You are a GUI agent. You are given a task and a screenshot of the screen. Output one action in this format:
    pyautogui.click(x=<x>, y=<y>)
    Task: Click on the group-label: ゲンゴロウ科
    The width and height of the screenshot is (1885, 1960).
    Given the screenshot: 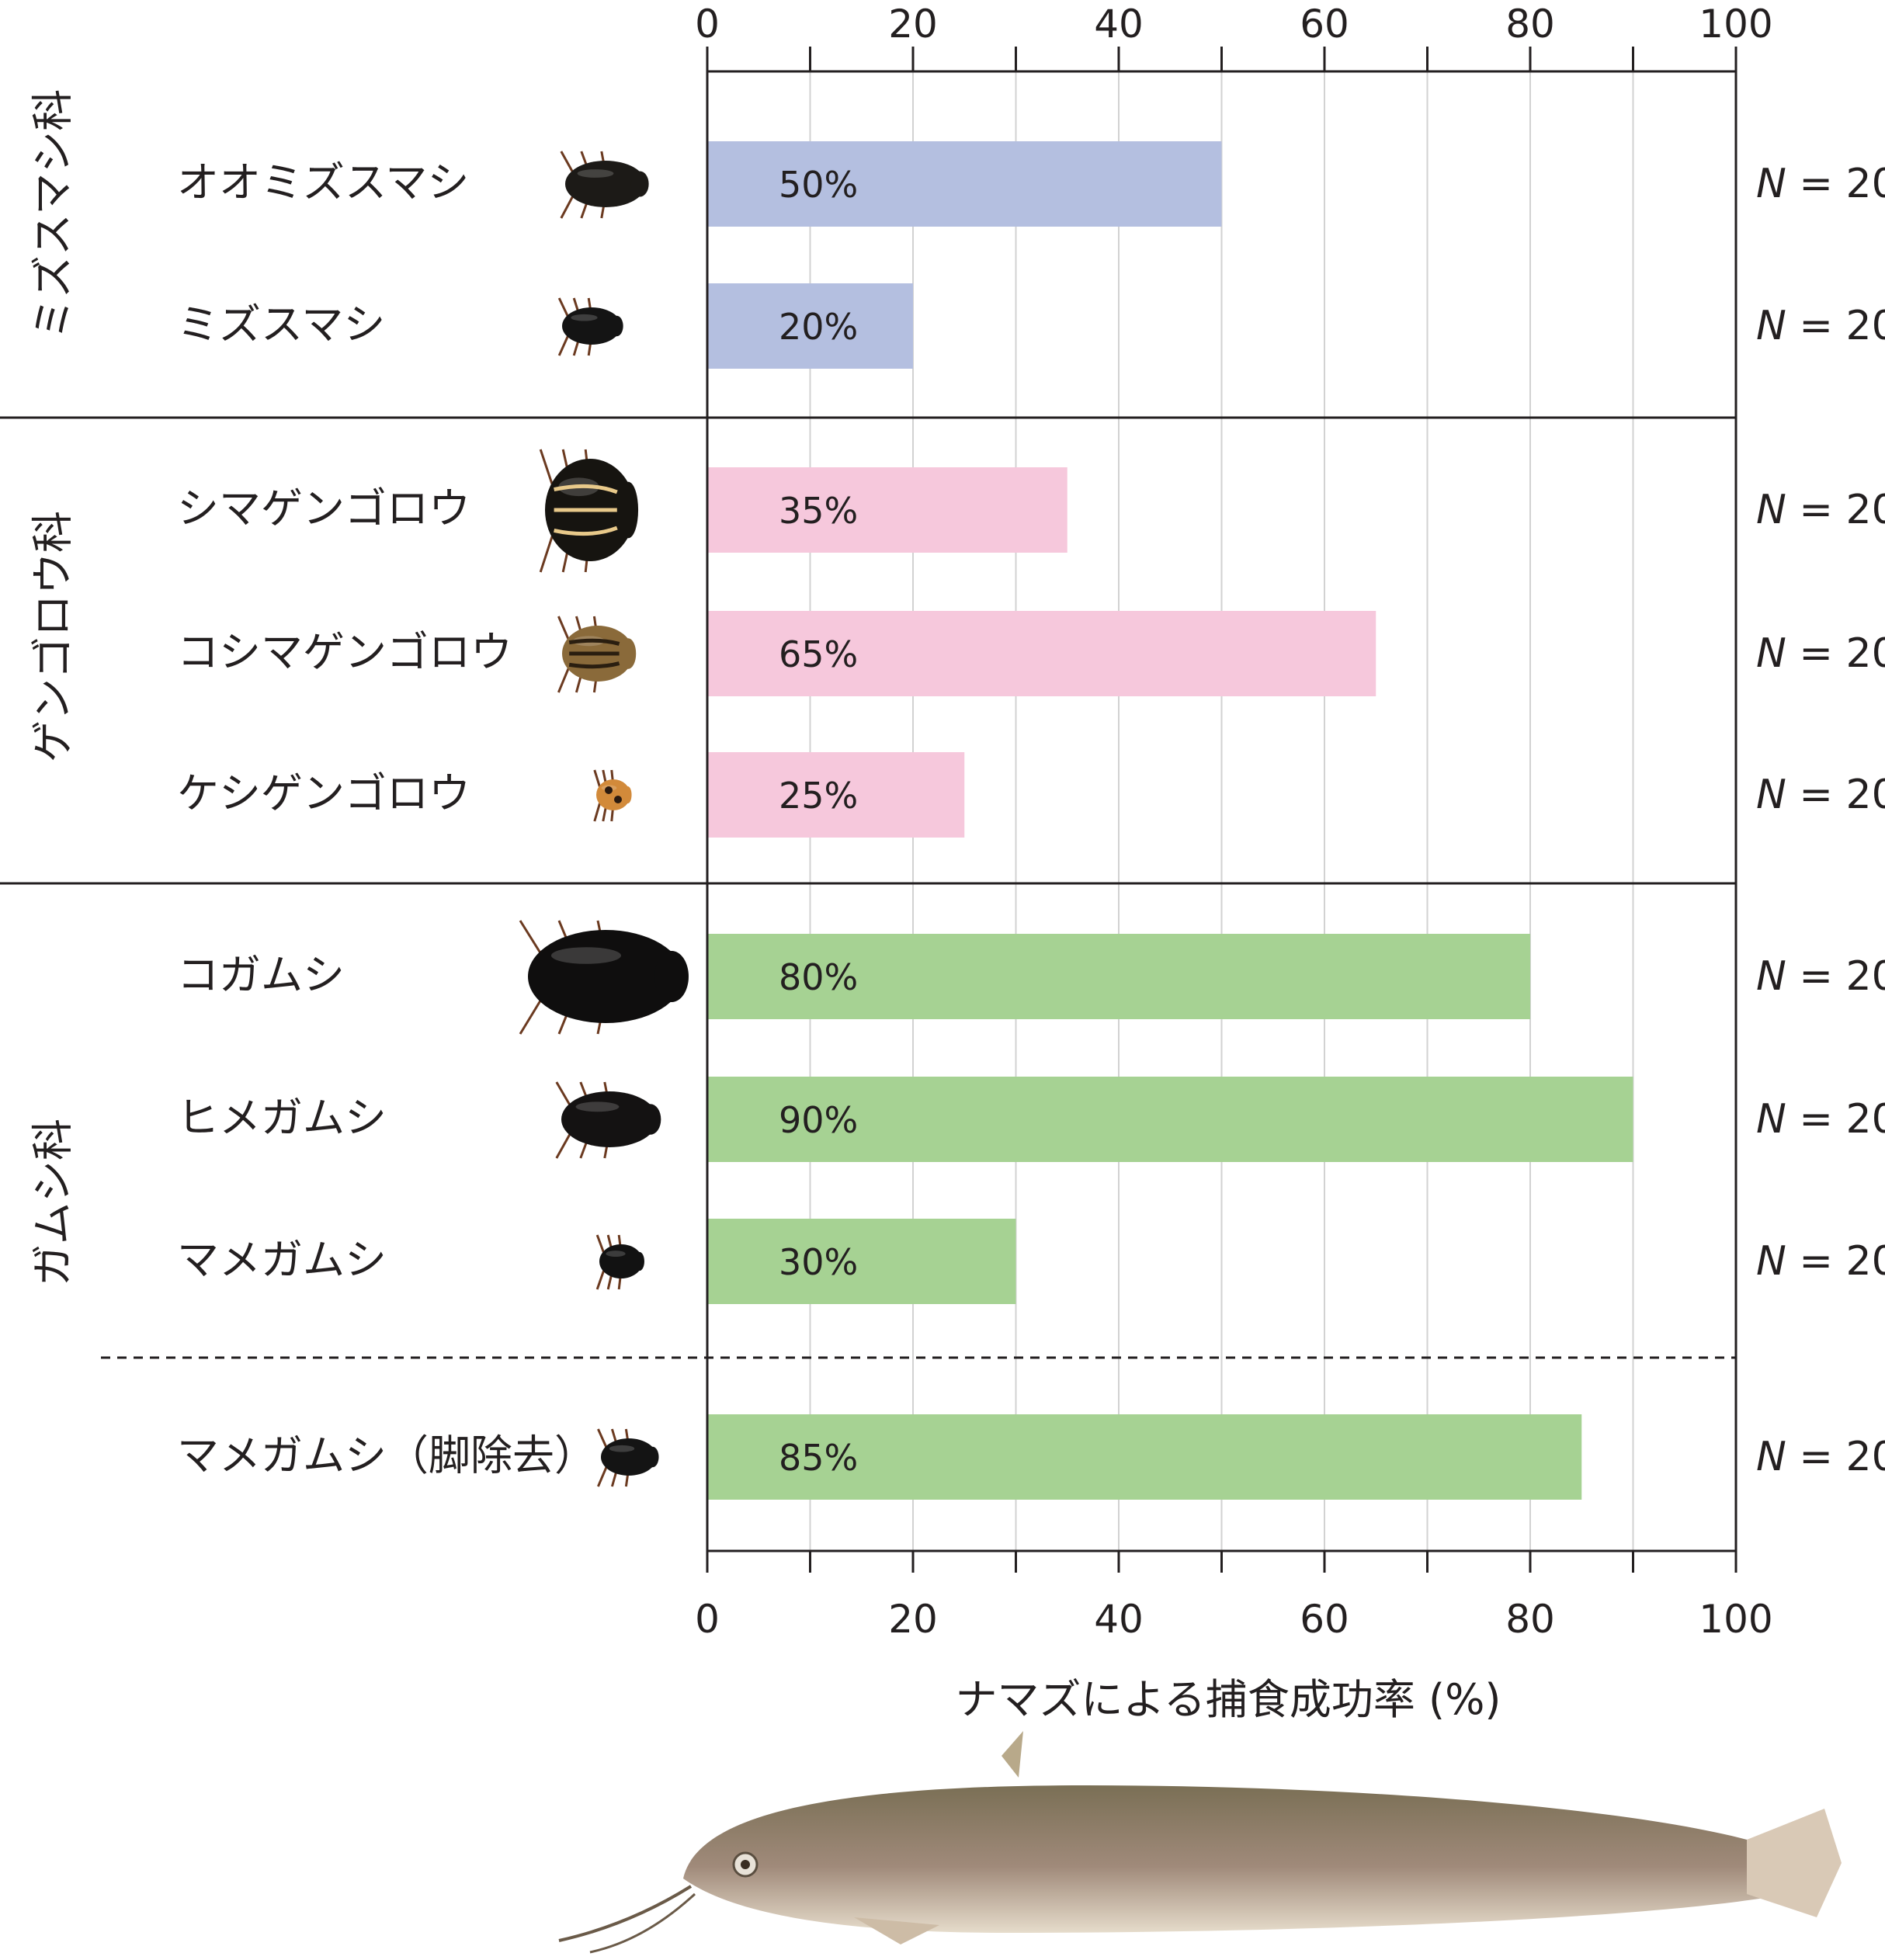 What is the action you would take?
    pyautogui.click(x=53, y=636)
    